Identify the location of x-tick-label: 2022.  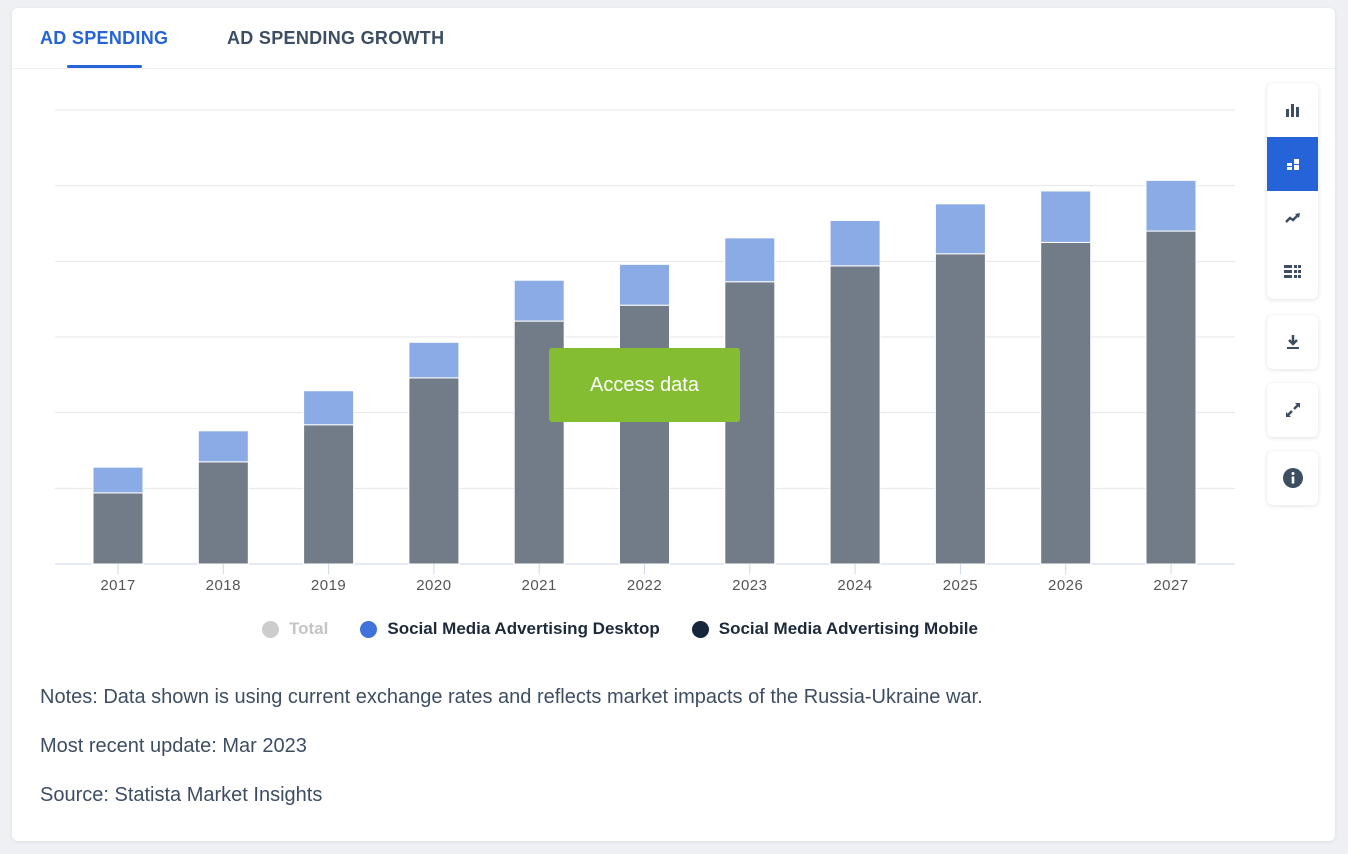
(644, 585).